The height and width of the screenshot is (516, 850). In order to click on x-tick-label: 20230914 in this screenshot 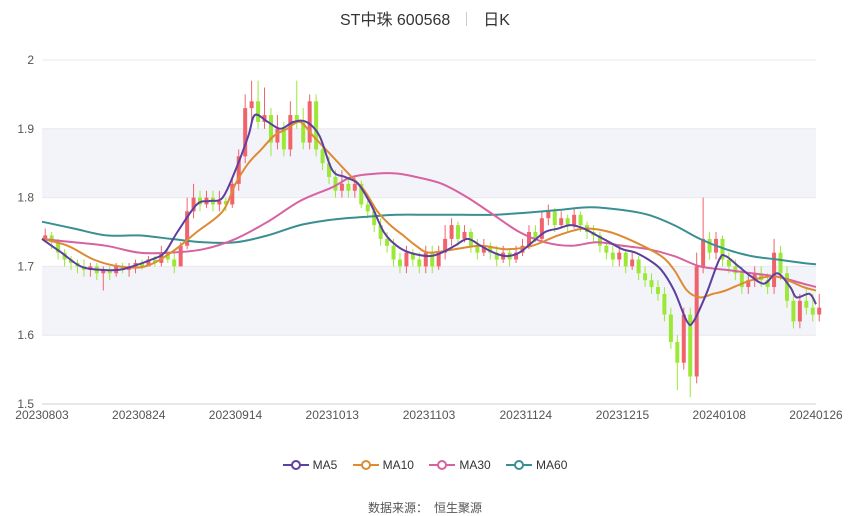, I will do `click(236, 415)`.